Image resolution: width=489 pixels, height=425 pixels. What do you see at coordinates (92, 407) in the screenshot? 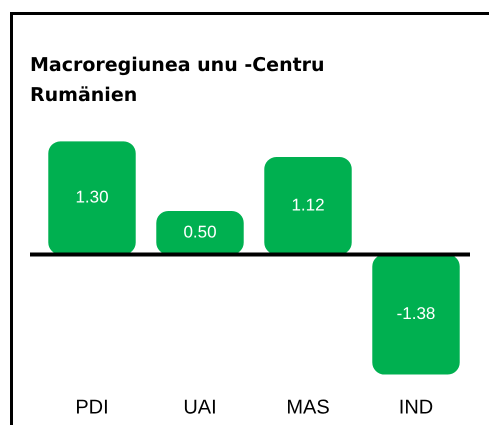
I see `x-tick-label: PDI` at bounding box center [92, 407].